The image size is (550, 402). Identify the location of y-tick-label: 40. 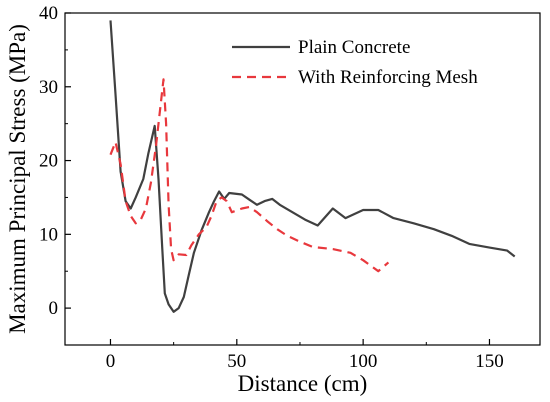
(48, 13).